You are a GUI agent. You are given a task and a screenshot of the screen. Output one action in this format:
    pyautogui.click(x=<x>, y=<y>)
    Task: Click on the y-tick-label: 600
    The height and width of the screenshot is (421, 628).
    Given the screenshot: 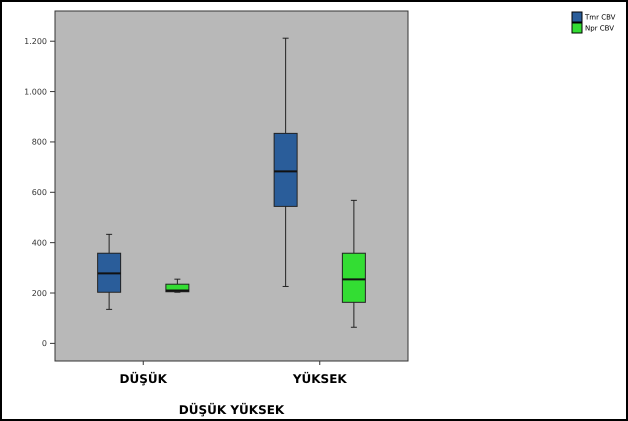 What is the action you would take?
    pyautogui.click(x=39, y=193)
    